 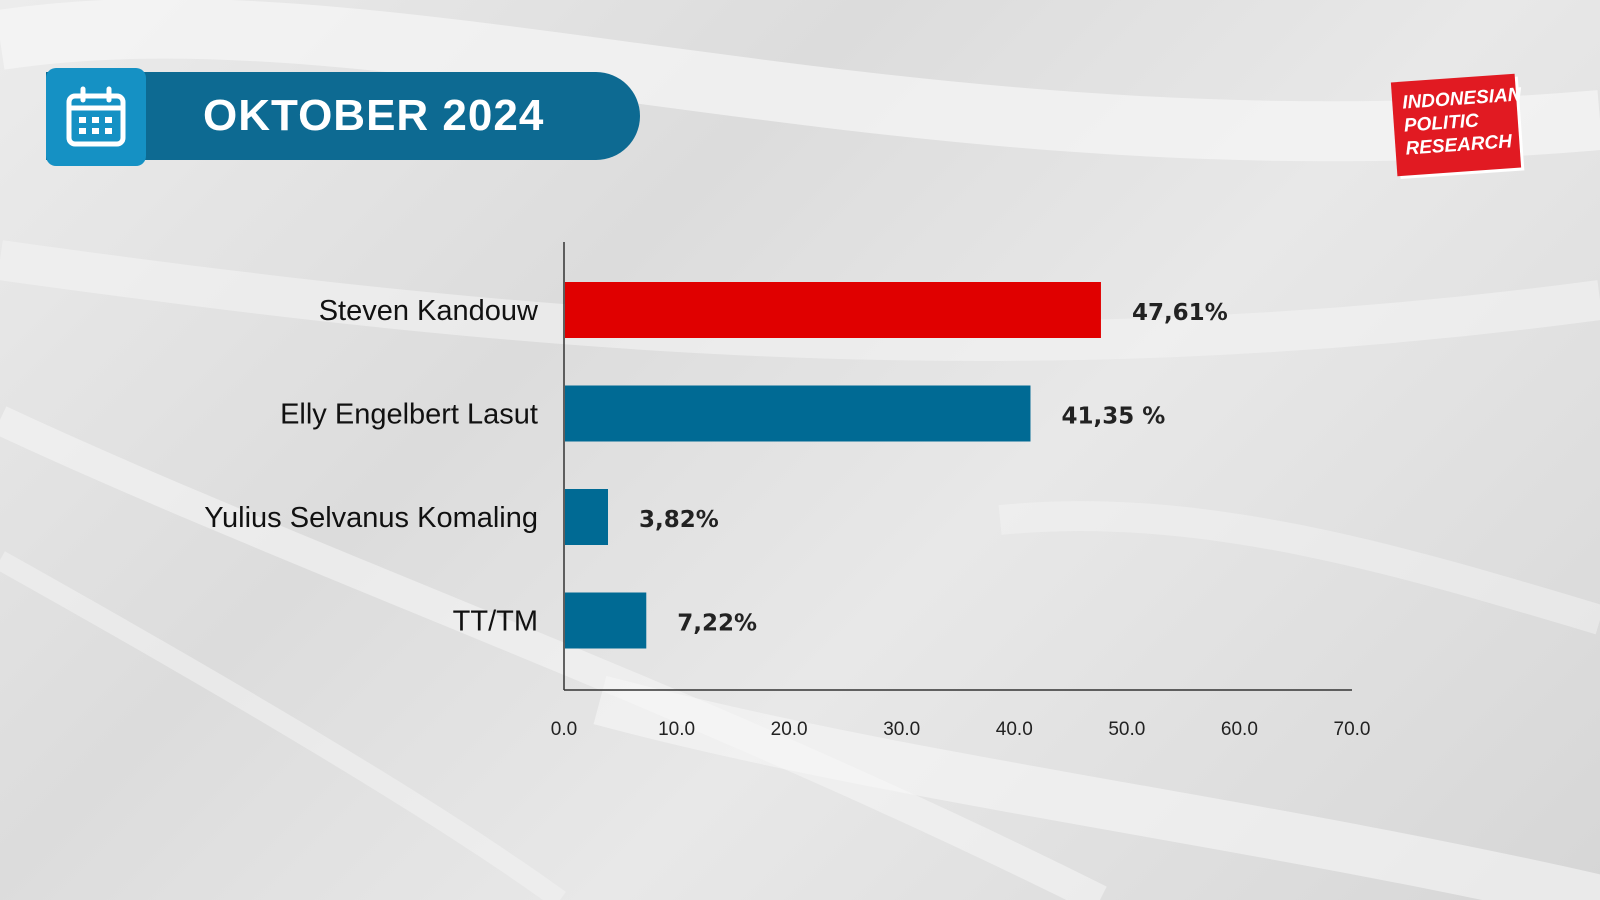 I want to click on x-tick-label: 10.0, so click(x=676, y=729).